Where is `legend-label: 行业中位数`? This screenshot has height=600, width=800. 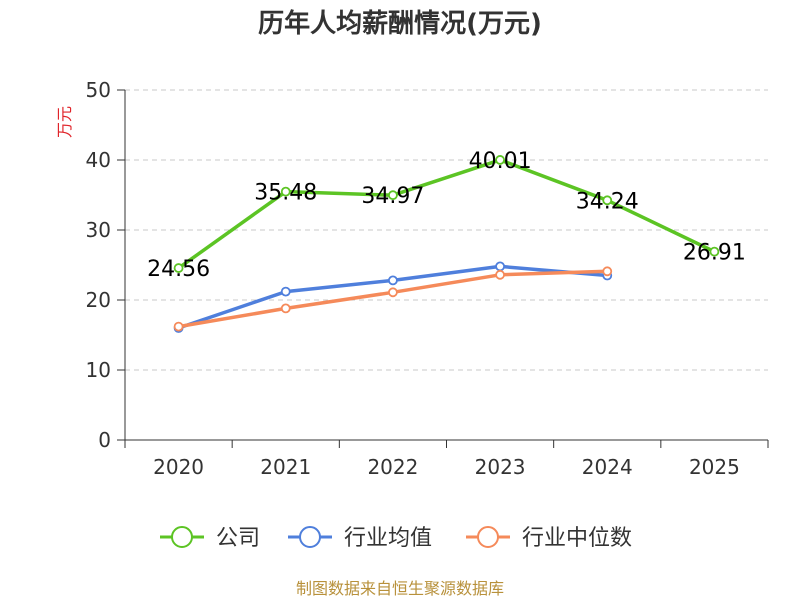
legend-label: 行业中位数 is located at coordinates (577, 538).